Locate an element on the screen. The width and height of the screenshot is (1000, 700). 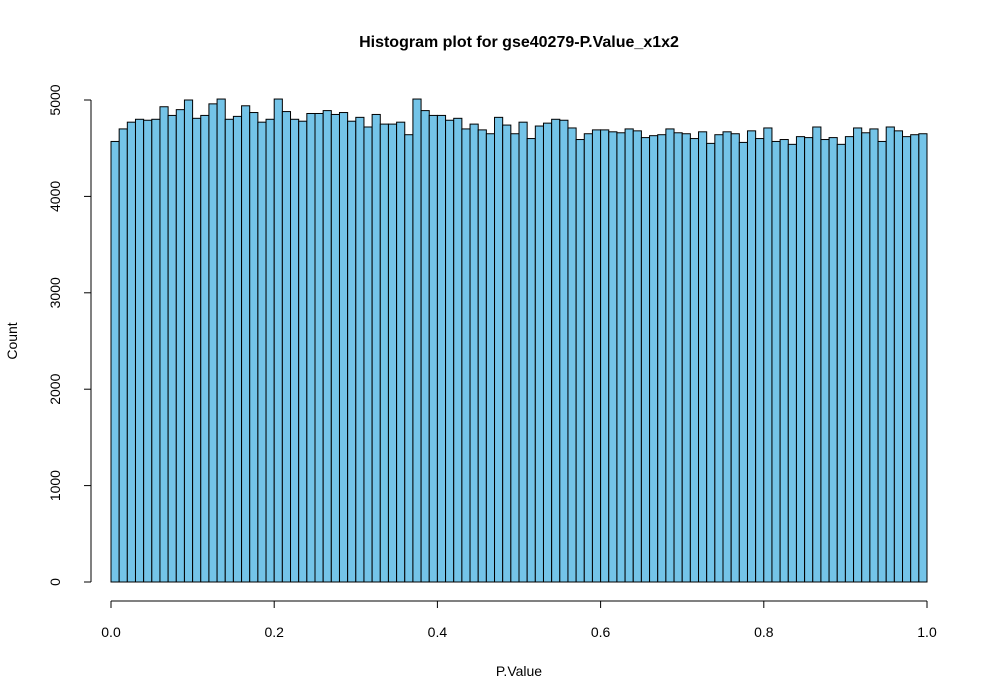
y-tick-label: 3000 is located at coordinates (55, 292).